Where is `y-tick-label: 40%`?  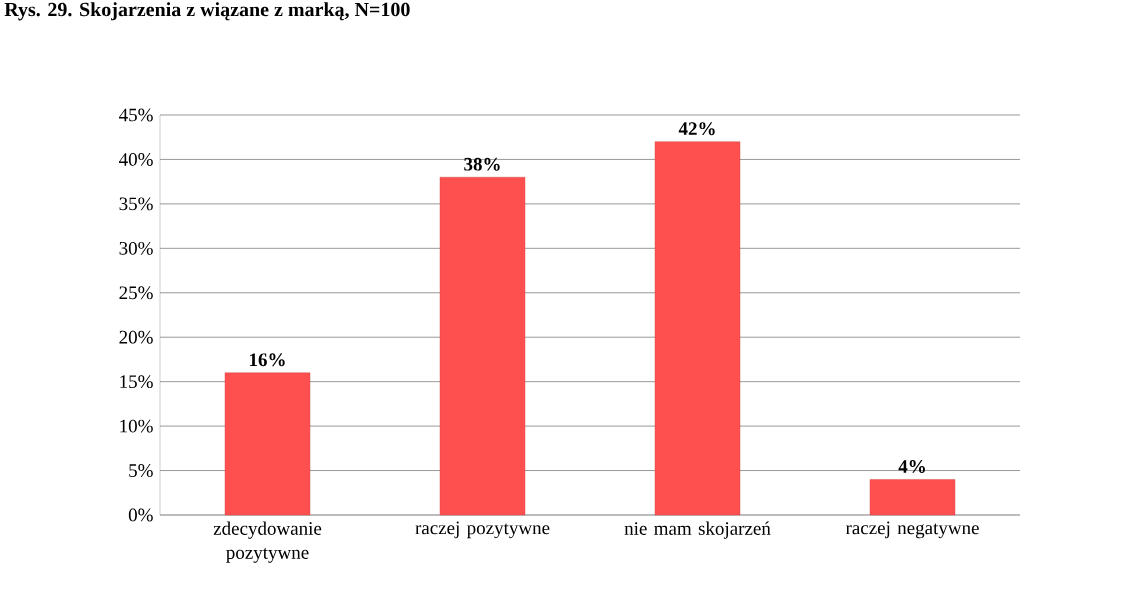 y-tick-label: 40% is located at coordinates (136, 159).